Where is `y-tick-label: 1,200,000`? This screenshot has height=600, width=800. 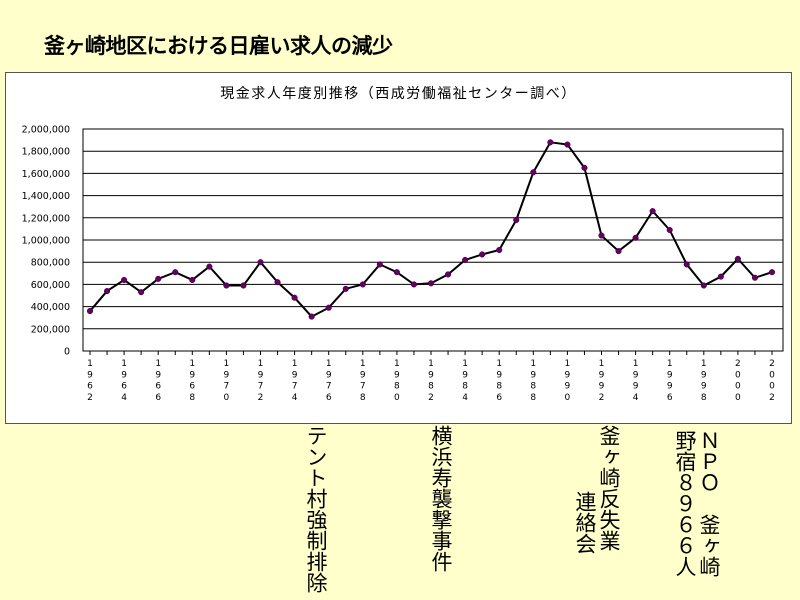
y-tick-label: 1,200,000 is located at coordinates (46, 218).